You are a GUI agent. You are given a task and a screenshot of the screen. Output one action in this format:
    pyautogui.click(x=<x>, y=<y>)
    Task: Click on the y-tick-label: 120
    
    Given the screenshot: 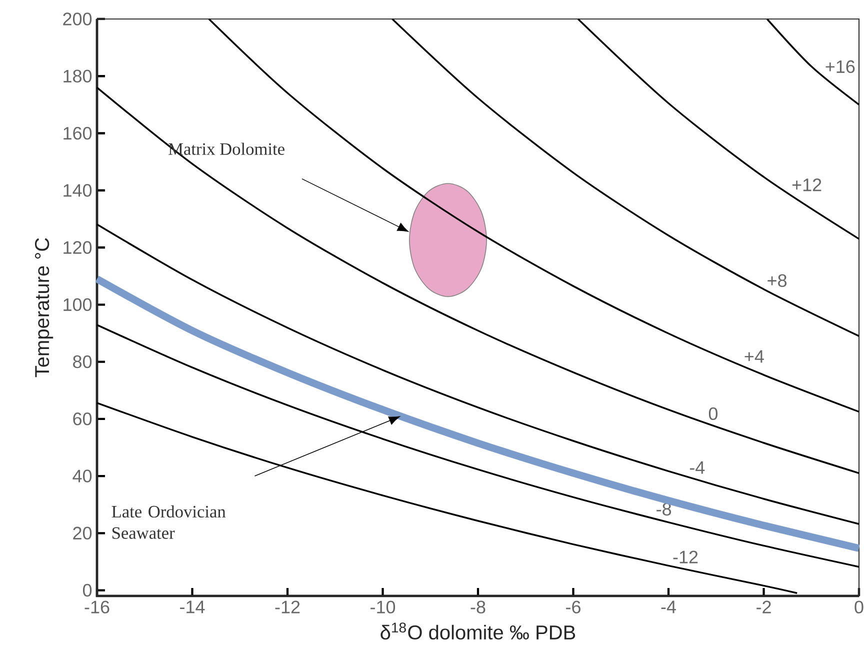 What is the action you would take?
    pyautogui.click(x=78, y=247)
    